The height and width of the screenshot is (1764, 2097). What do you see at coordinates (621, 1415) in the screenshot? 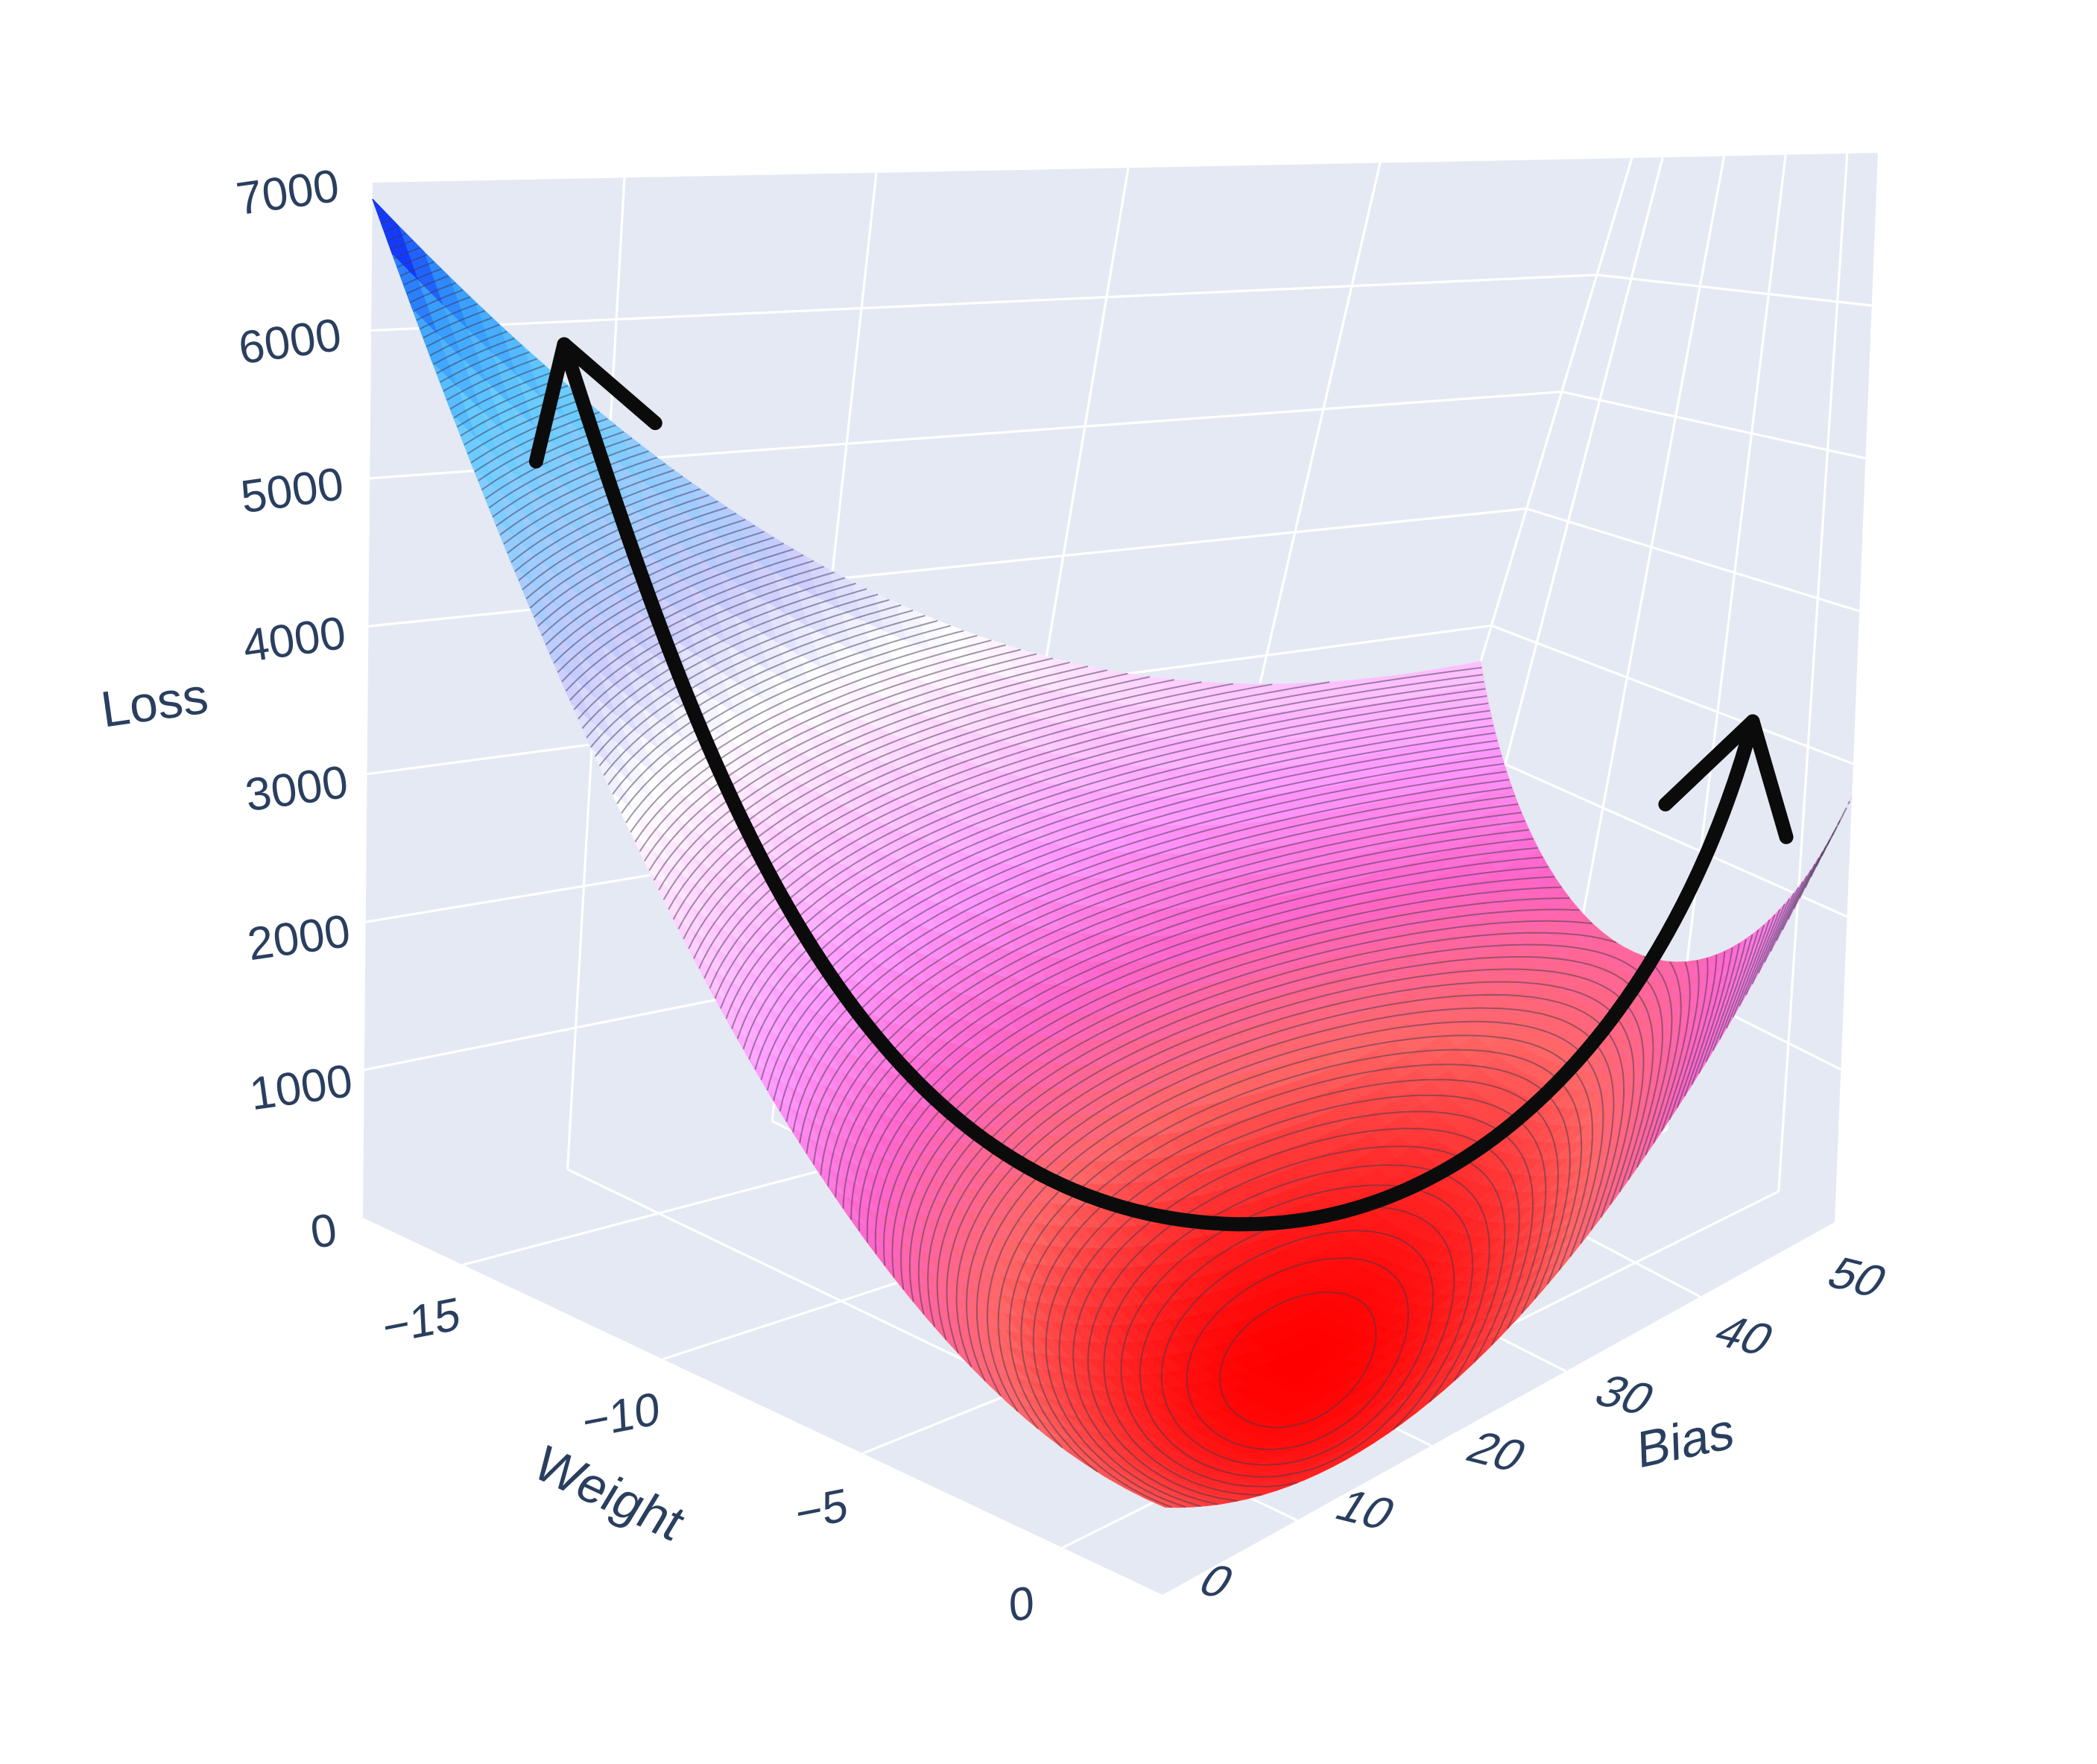
I see `weight-tick--10: −10` at bounding box center [621, 1415].